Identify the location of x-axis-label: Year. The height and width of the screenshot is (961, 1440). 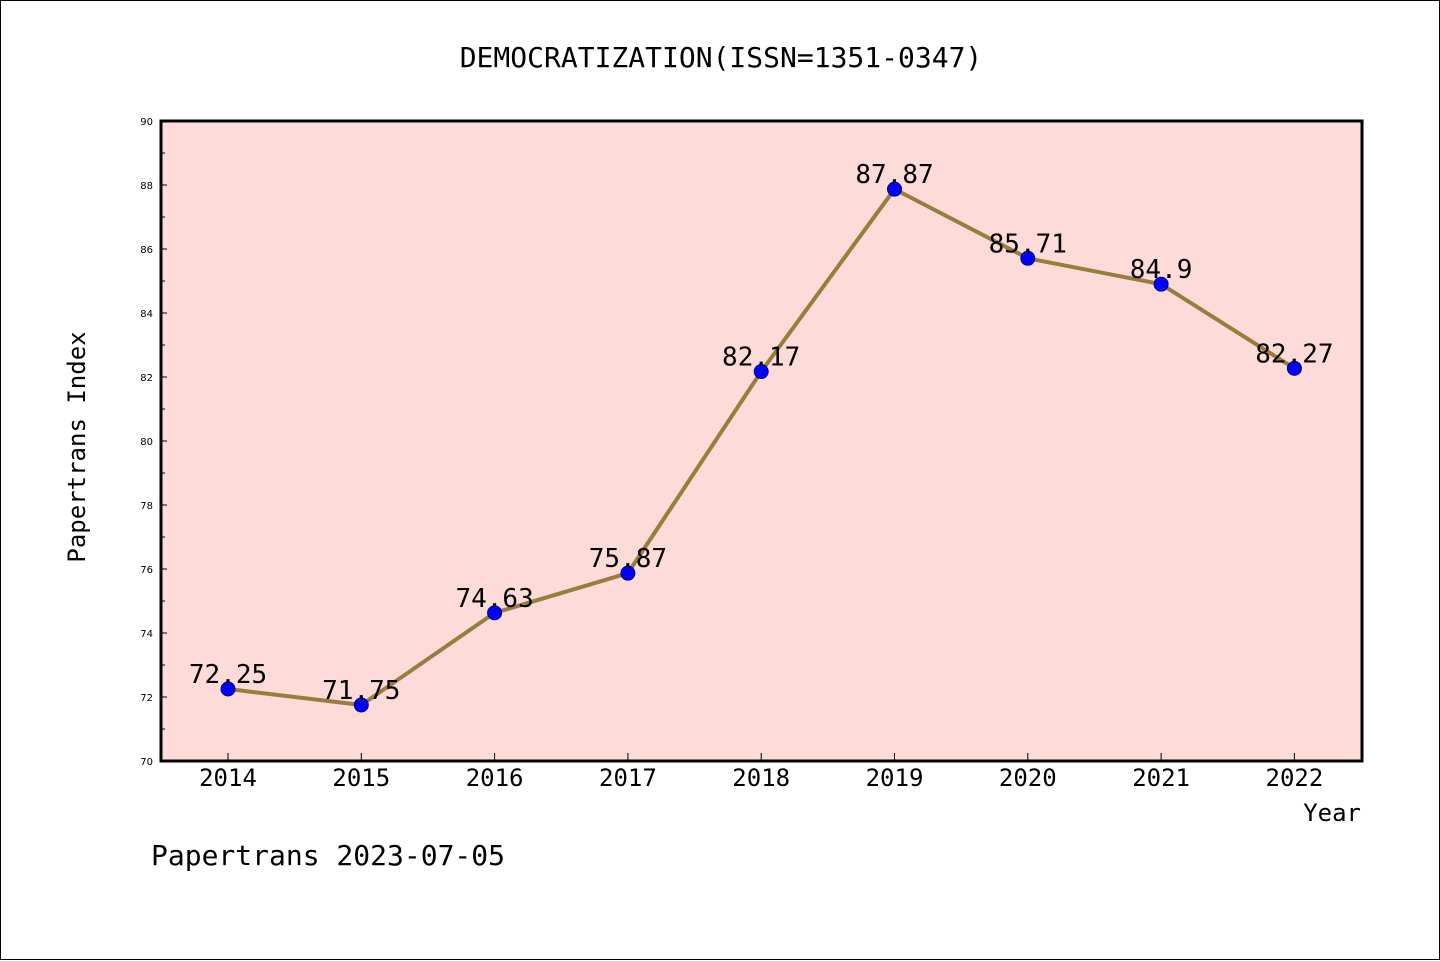
(1332, 813).